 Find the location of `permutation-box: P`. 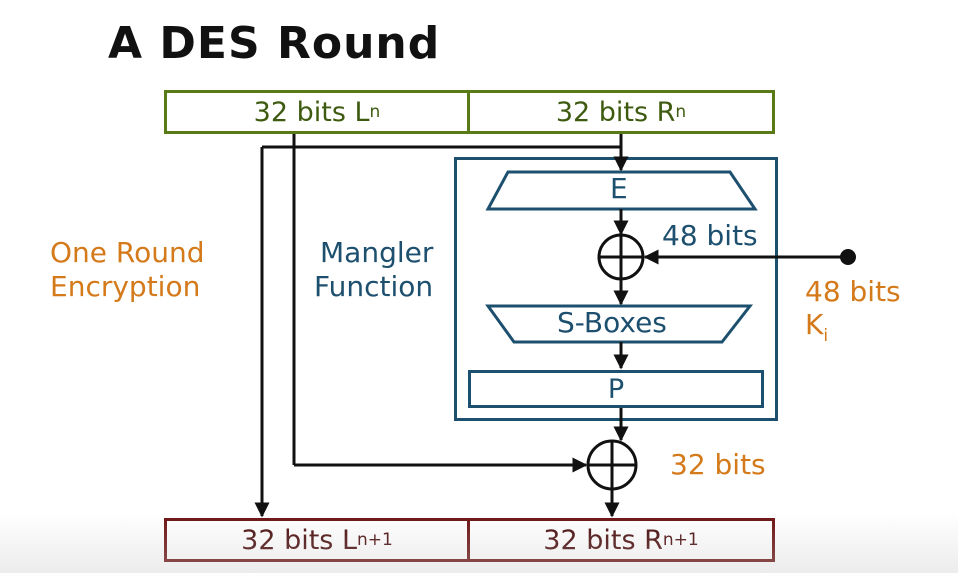

permutation-box: P is located at coordinates (616, 389).